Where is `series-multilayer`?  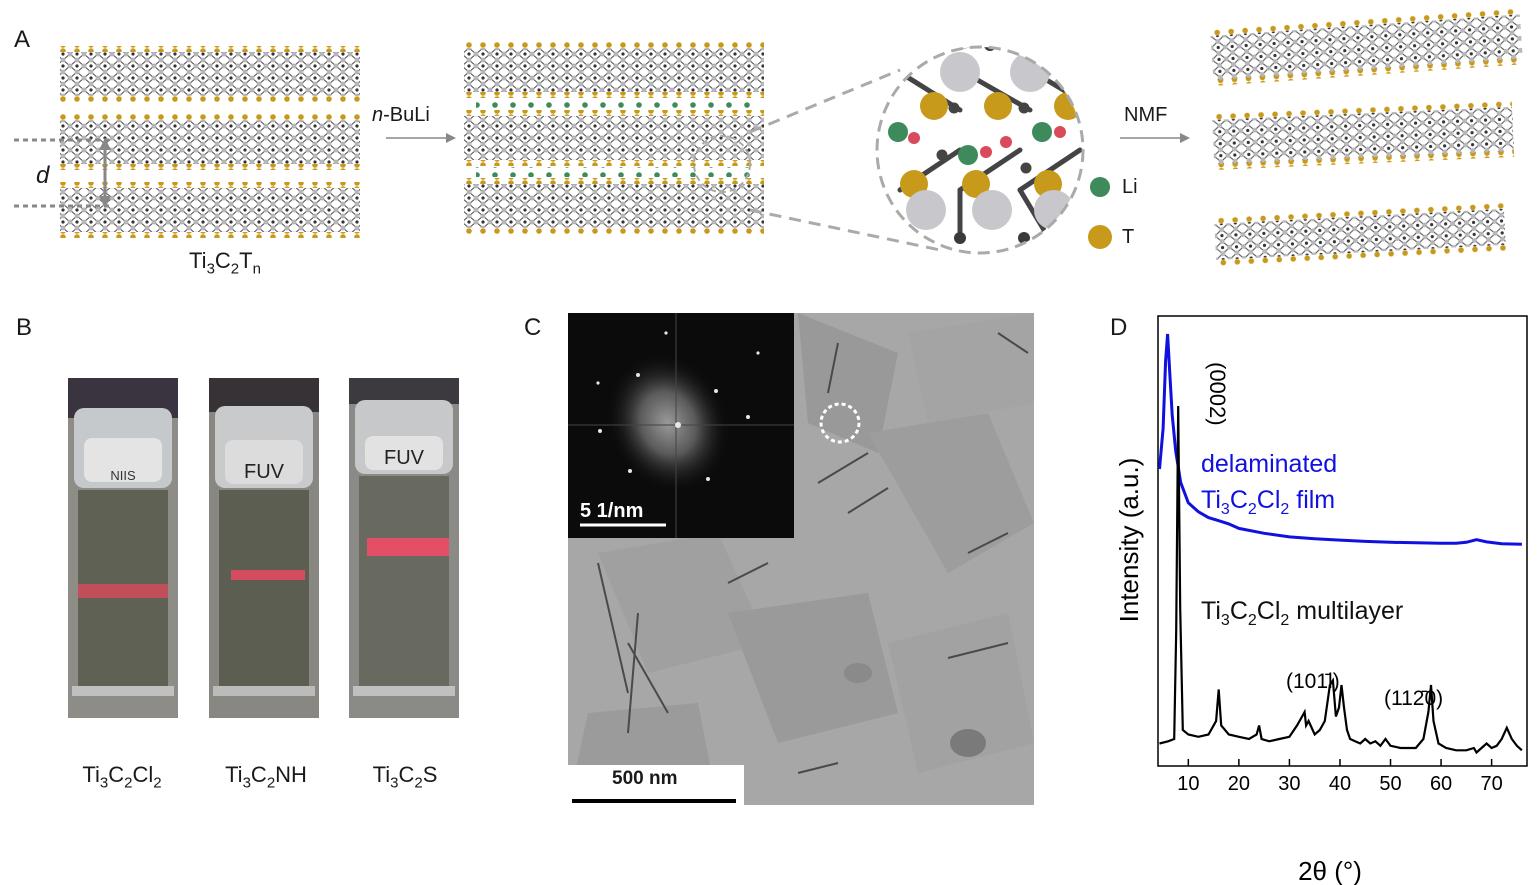 series-multilayer is located at coordinates (1341, 580).